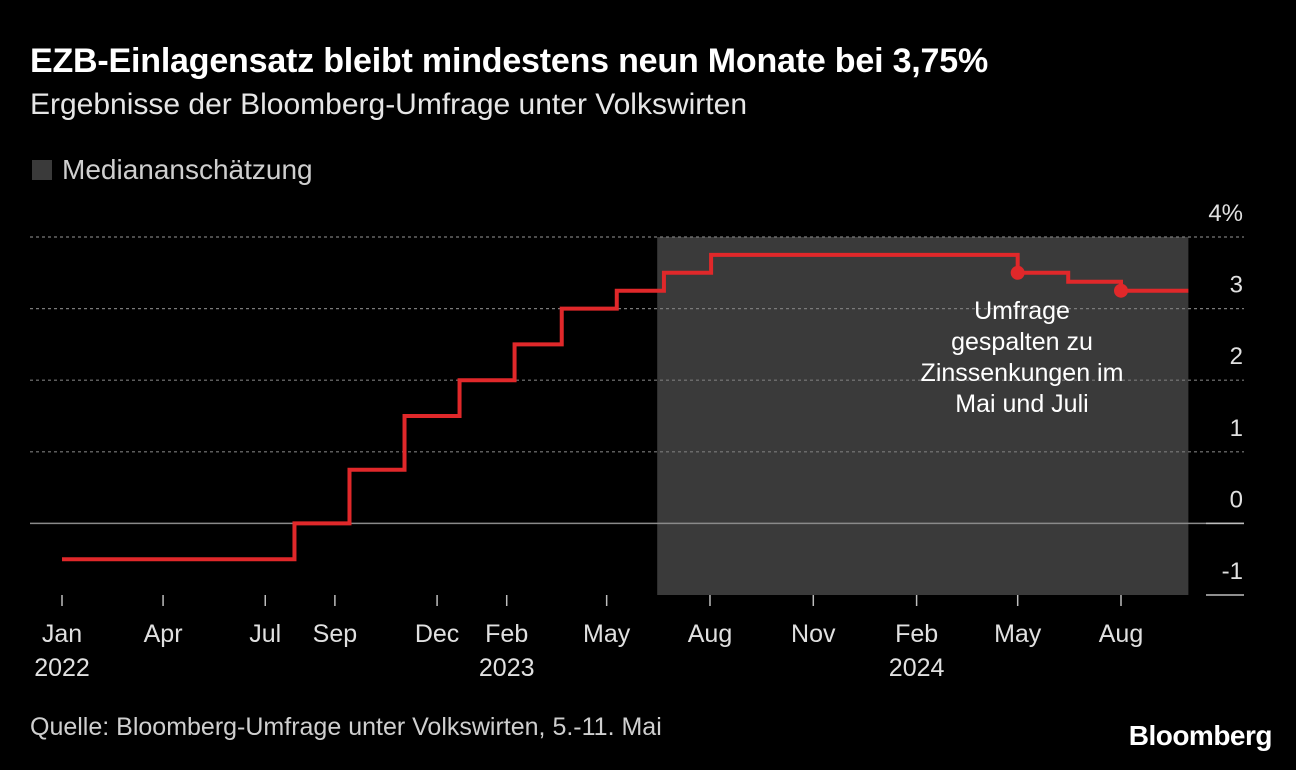  I want to click on legend: Mediananschätzung, so click(172, 170).